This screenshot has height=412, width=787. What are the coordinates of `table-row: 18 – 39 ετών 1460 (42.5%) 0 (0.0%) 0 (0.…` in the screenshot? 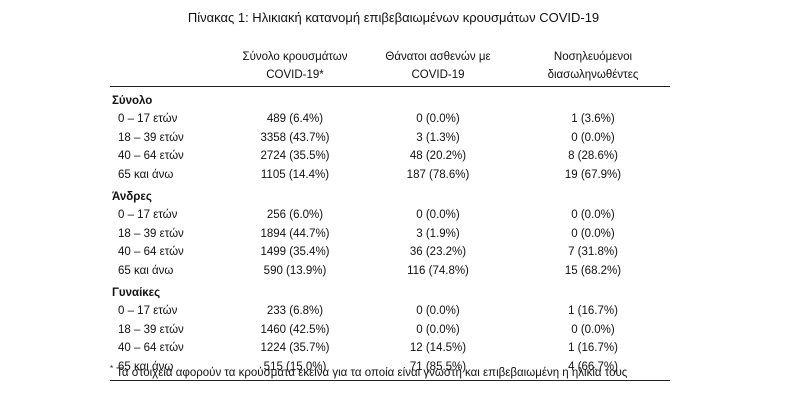 It's located at (390, 330).